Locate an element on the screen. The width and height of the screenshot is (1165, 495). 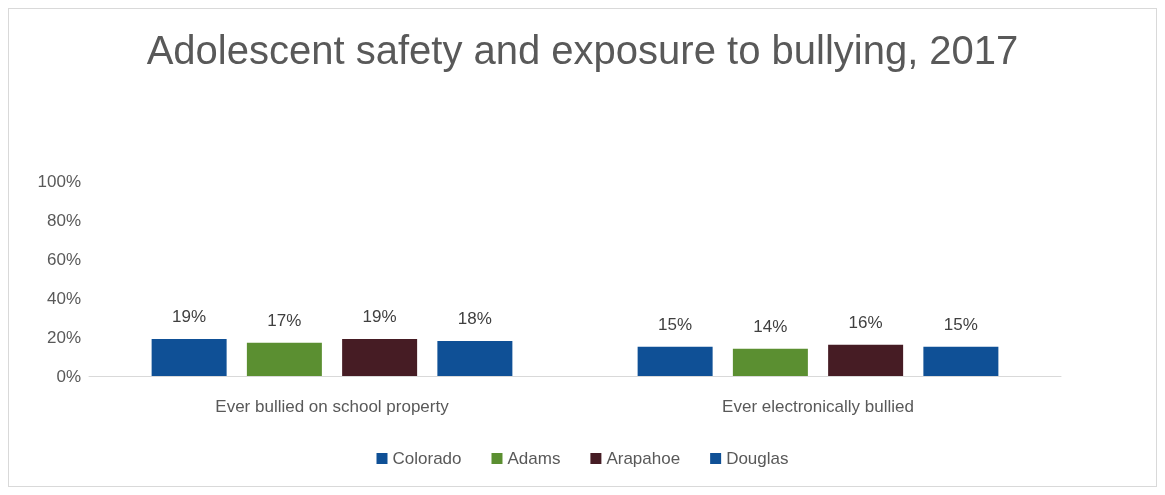
x-tick-label: Ever electronically bullied is located at coordinates (818, 406).